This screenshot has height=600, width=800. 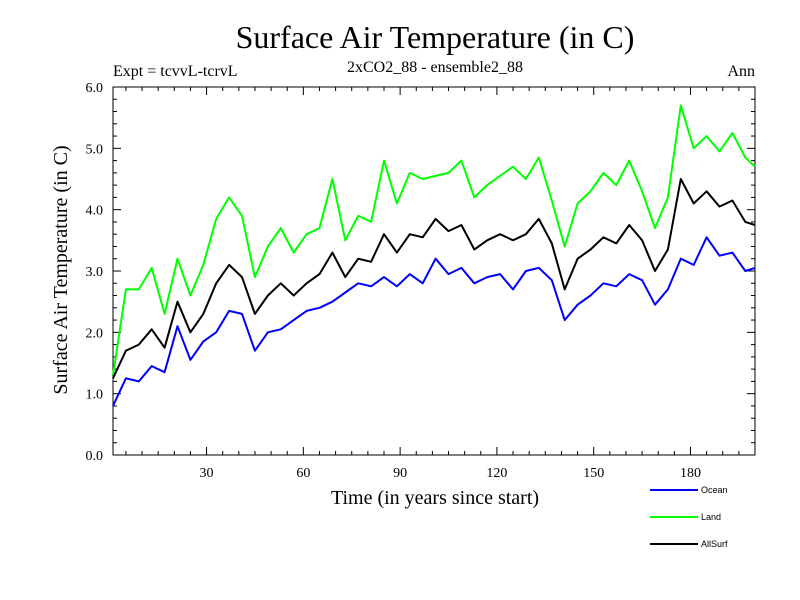 I want to click on x-tick-label: 30, so click(x=207, y=473).